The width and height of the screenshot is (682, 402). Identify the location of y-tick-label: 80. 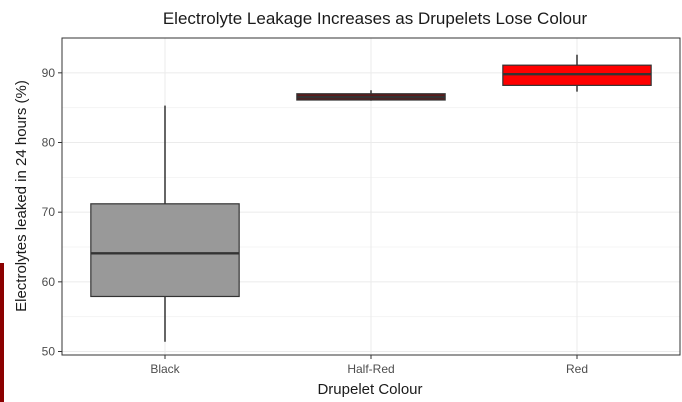
(49, 143).